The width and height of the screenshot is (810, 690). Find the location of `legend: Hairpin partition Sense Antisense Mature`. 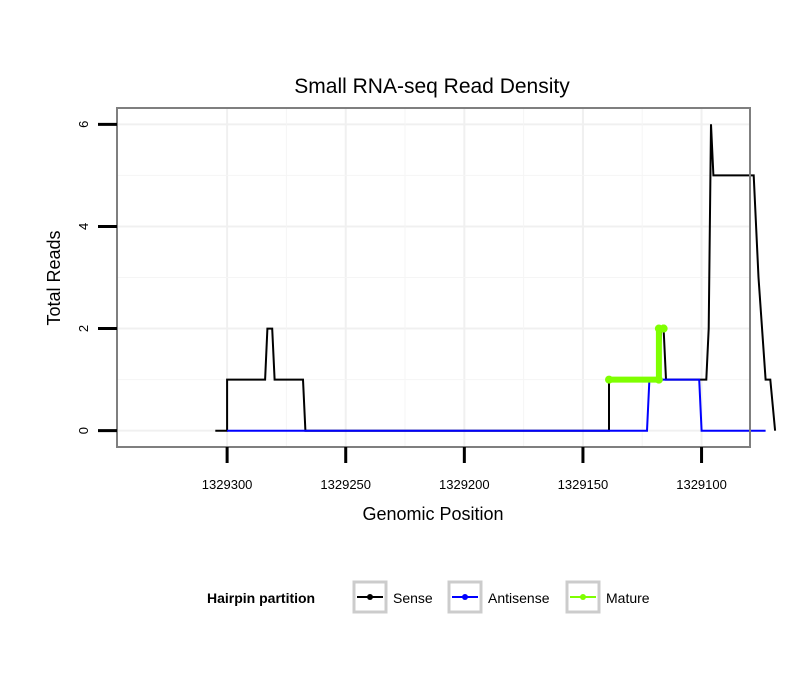

legend: Hairpin partition Sense Antisense Mature is located at coordinates (428, 597).